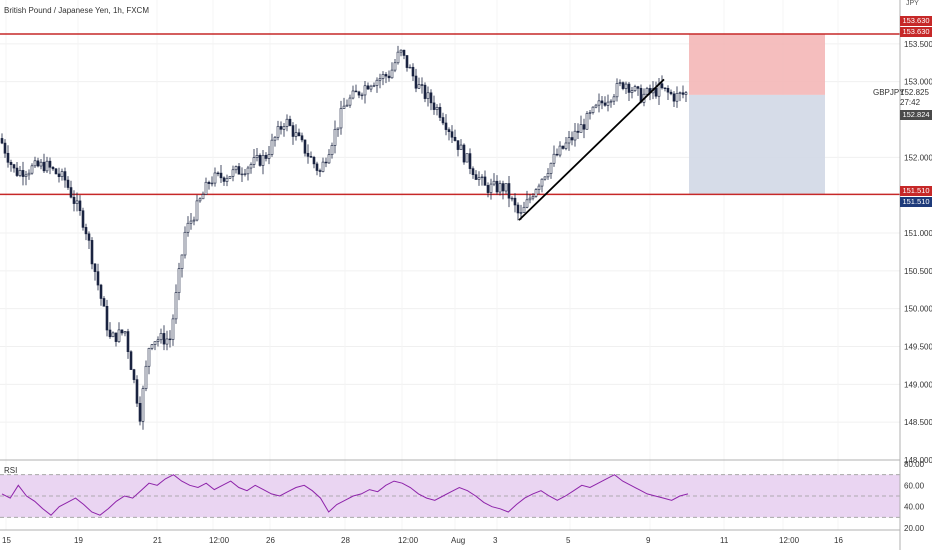 The image size is (932, 550). Describe the element at coordinates (912, 3) in the screenshot. I see `currency-label: JPY` at that location.